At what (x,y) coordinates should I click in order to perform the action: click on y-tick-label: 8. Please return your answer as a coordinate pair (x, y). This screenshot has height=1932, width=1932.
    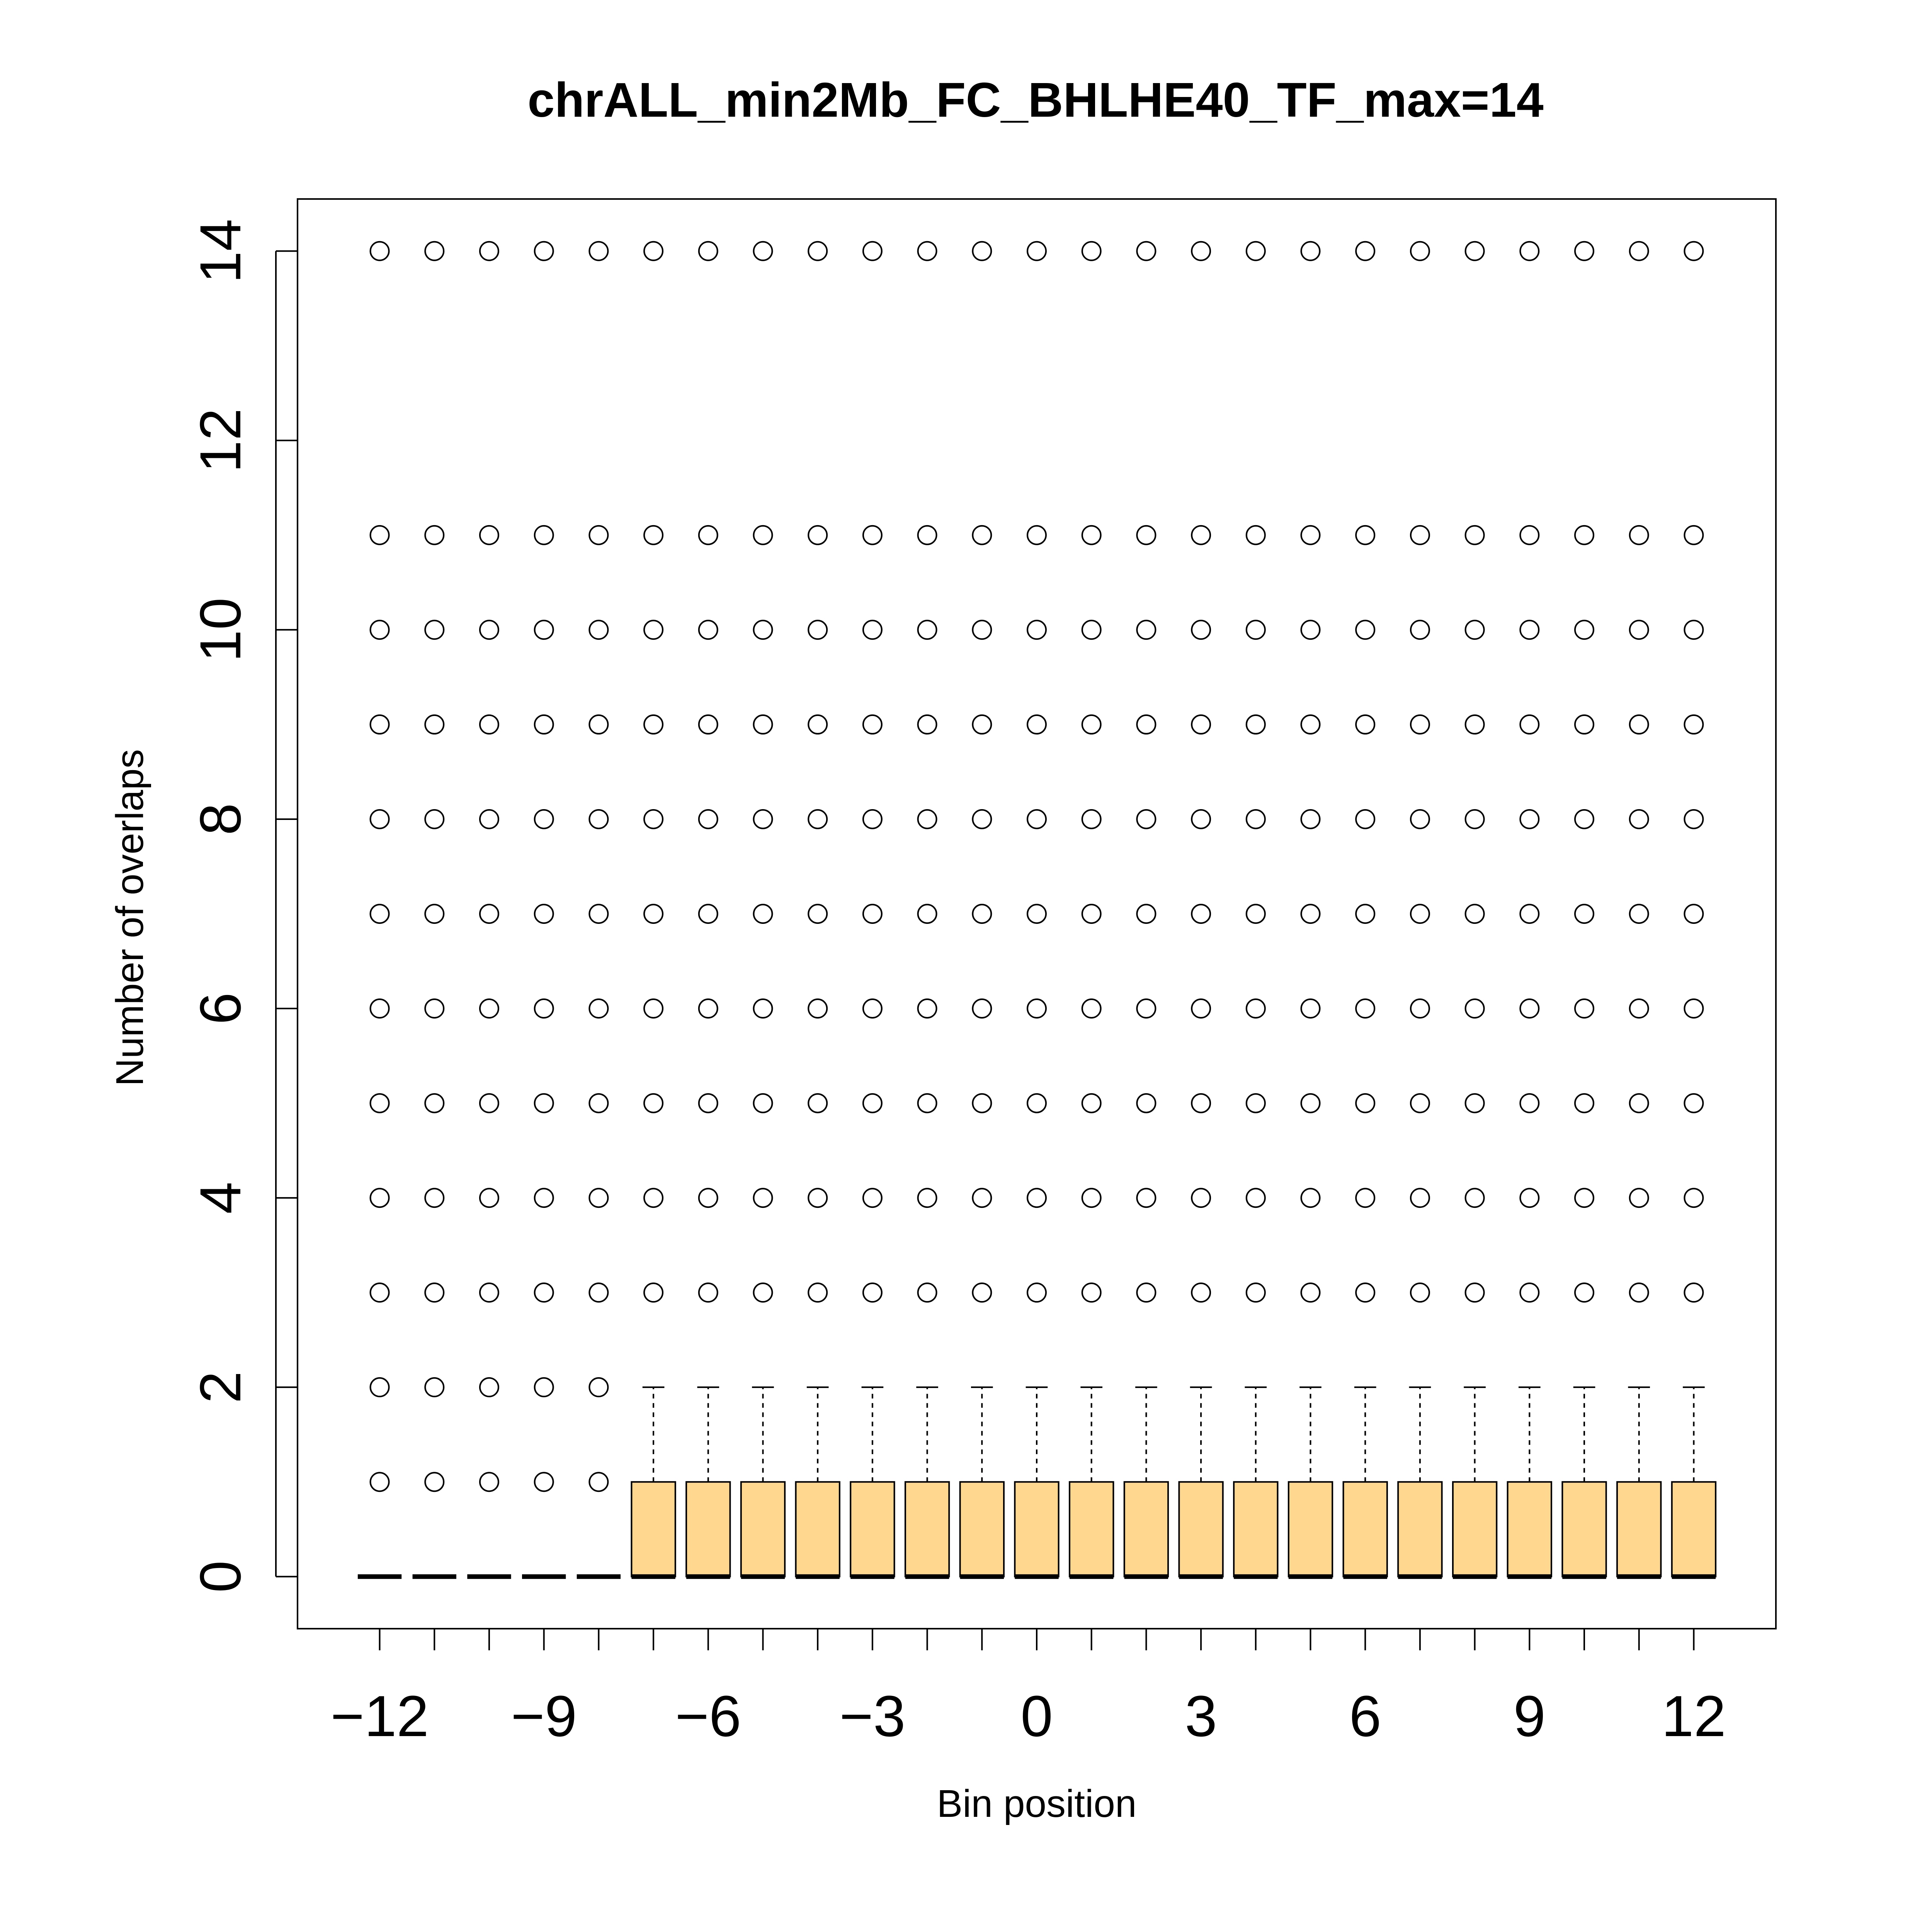
    Looking at the image, I should click on (221, 819).